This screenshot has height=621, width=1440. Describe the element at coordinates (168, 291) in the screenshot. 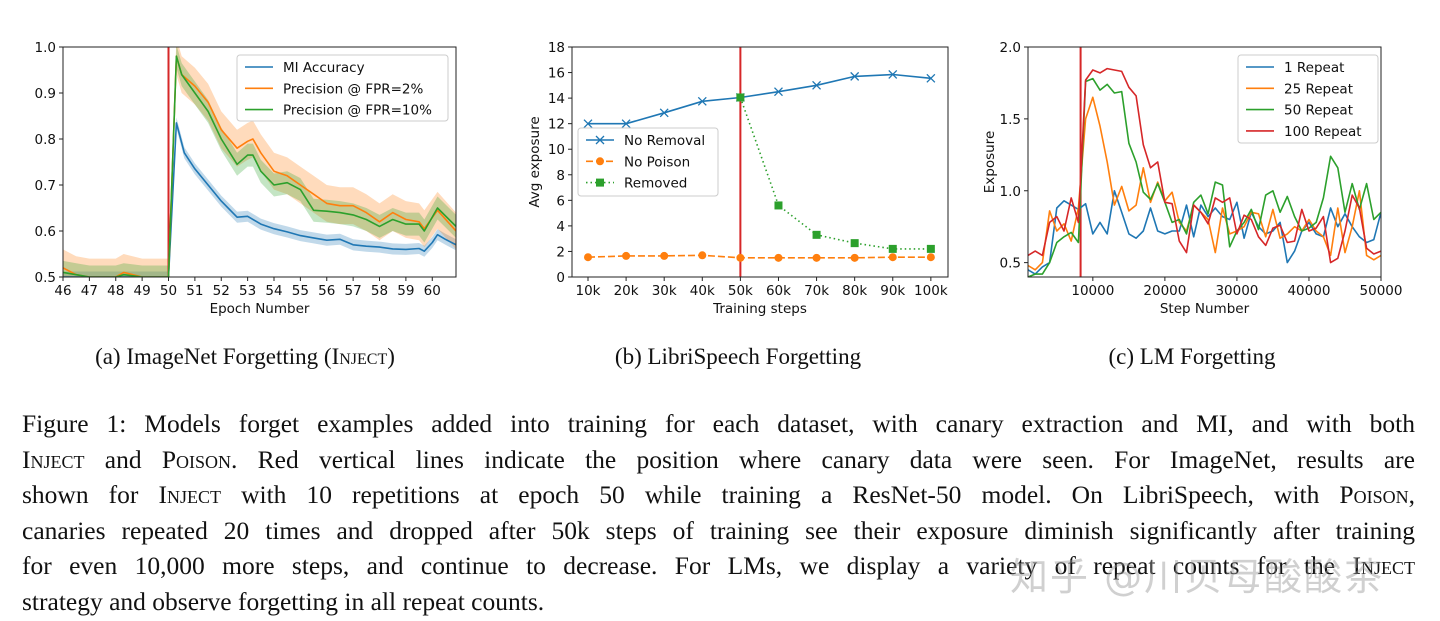

I see `x-tick-label: 50` at that location.